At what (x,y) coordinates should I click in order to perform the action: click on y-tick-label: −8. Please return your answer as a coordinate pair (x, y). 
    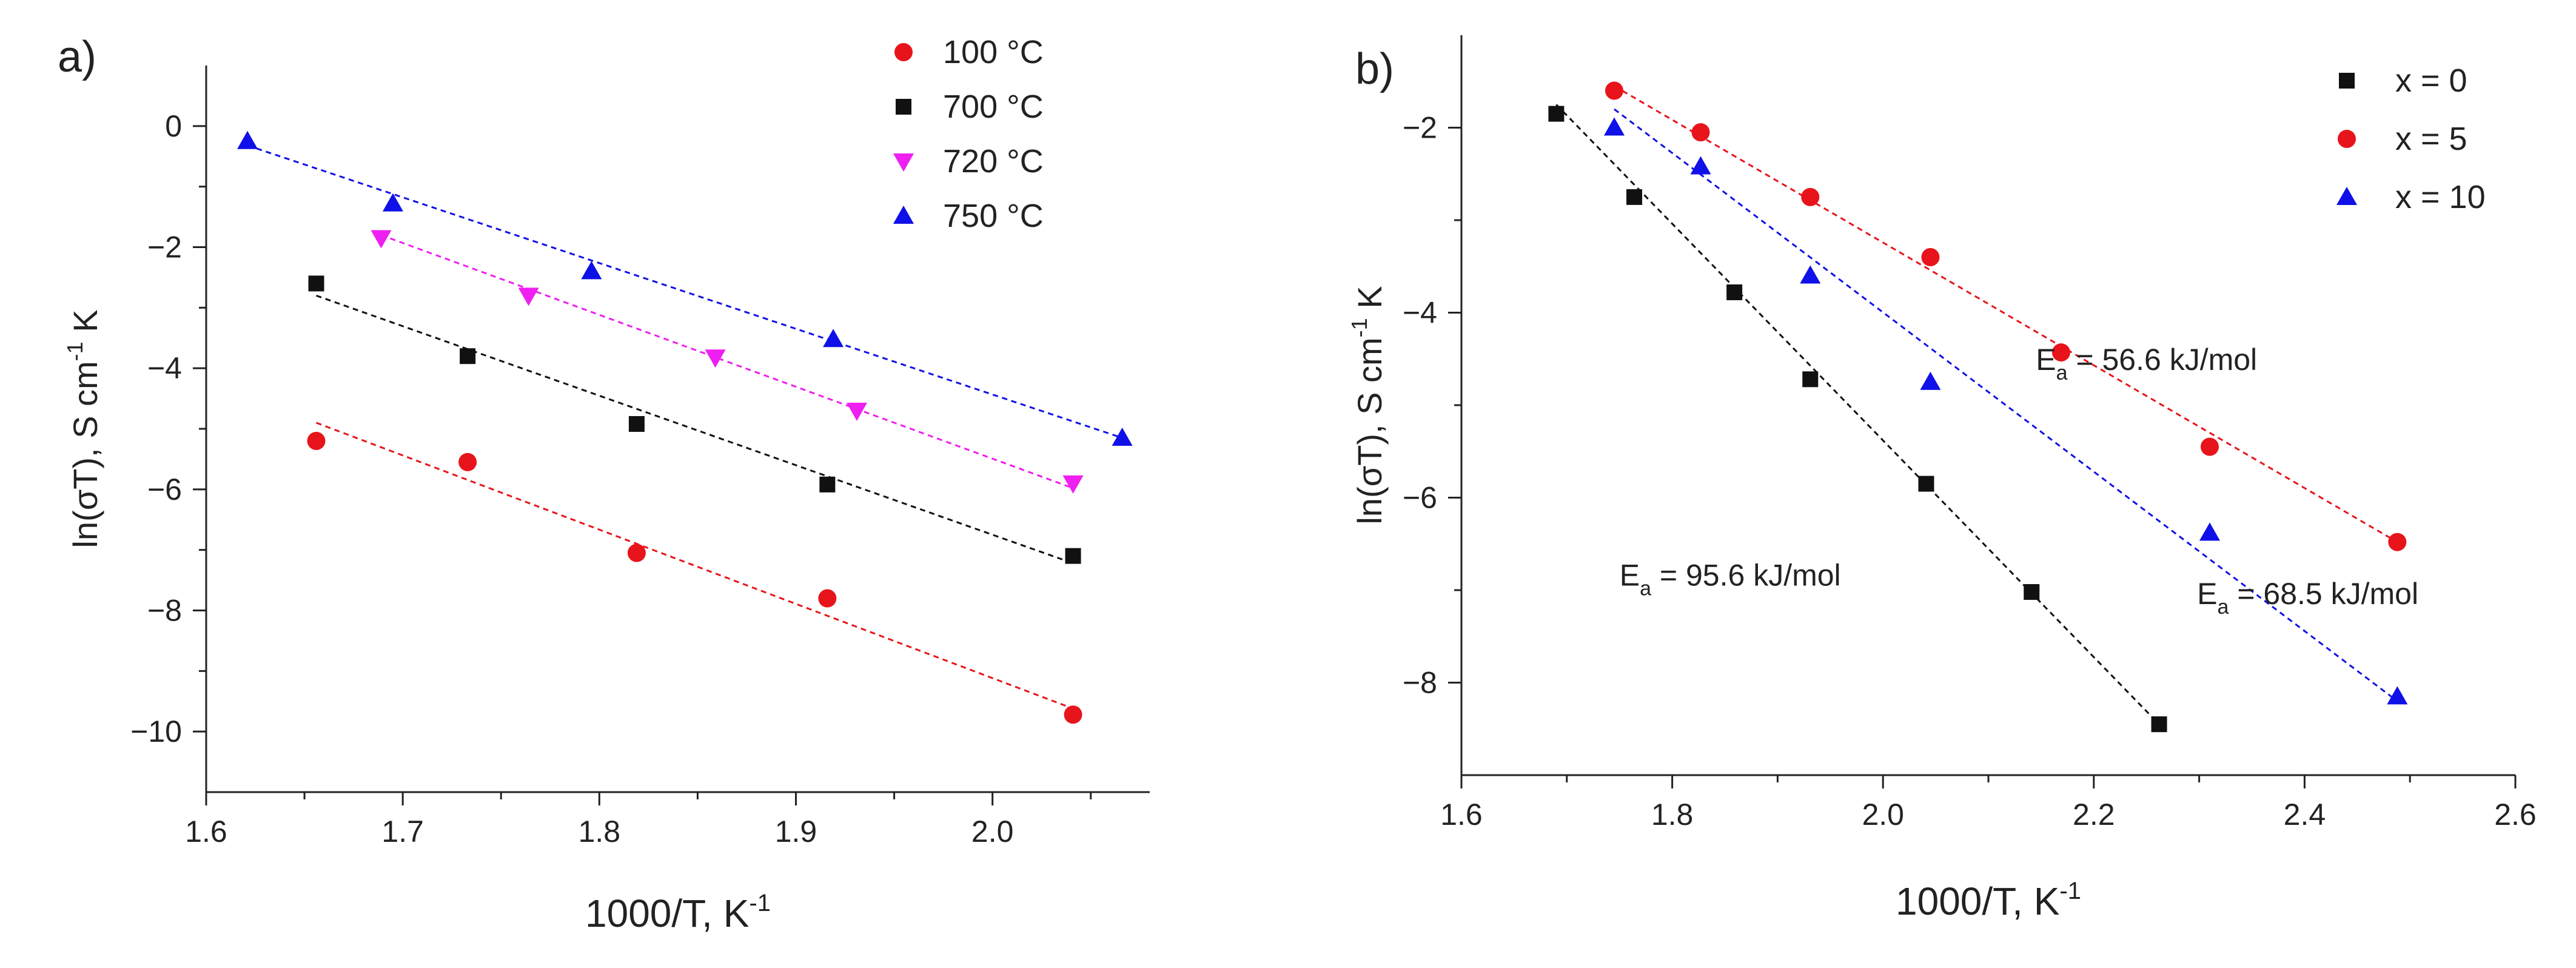
    Looking at the image, I should click on (1420, 683).